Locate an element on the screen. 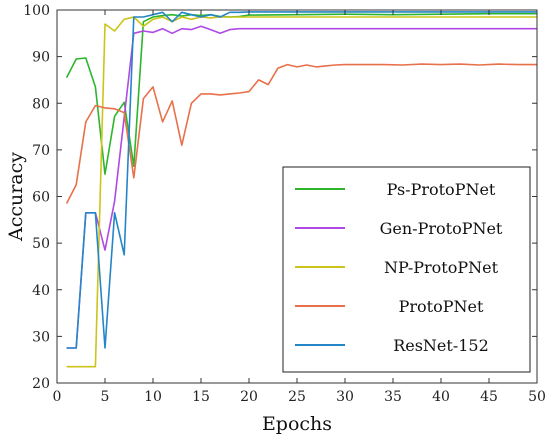 Image resolution: width=550 pixels, height=441 pixels. x-tick-label: 0 is located at coordinates (57, 397).